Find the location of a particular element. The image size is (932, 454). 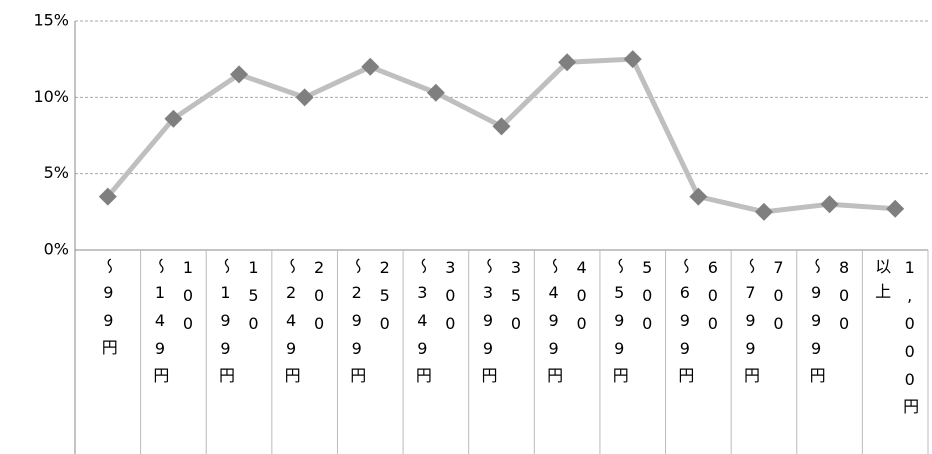

x-tick-label: 700 ～799円 is located at coordinates (764, 325).